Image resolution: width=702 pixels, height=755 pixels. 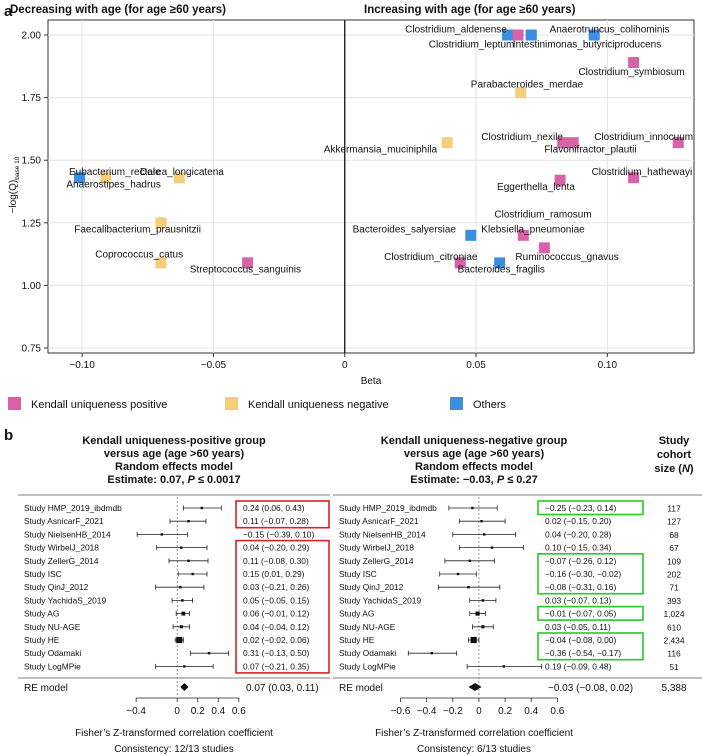 What do you see at coordinates (177, 711) in the screenshot?
I see `forest-x-tick-label-1: 0` at bounding box center [177, 711].